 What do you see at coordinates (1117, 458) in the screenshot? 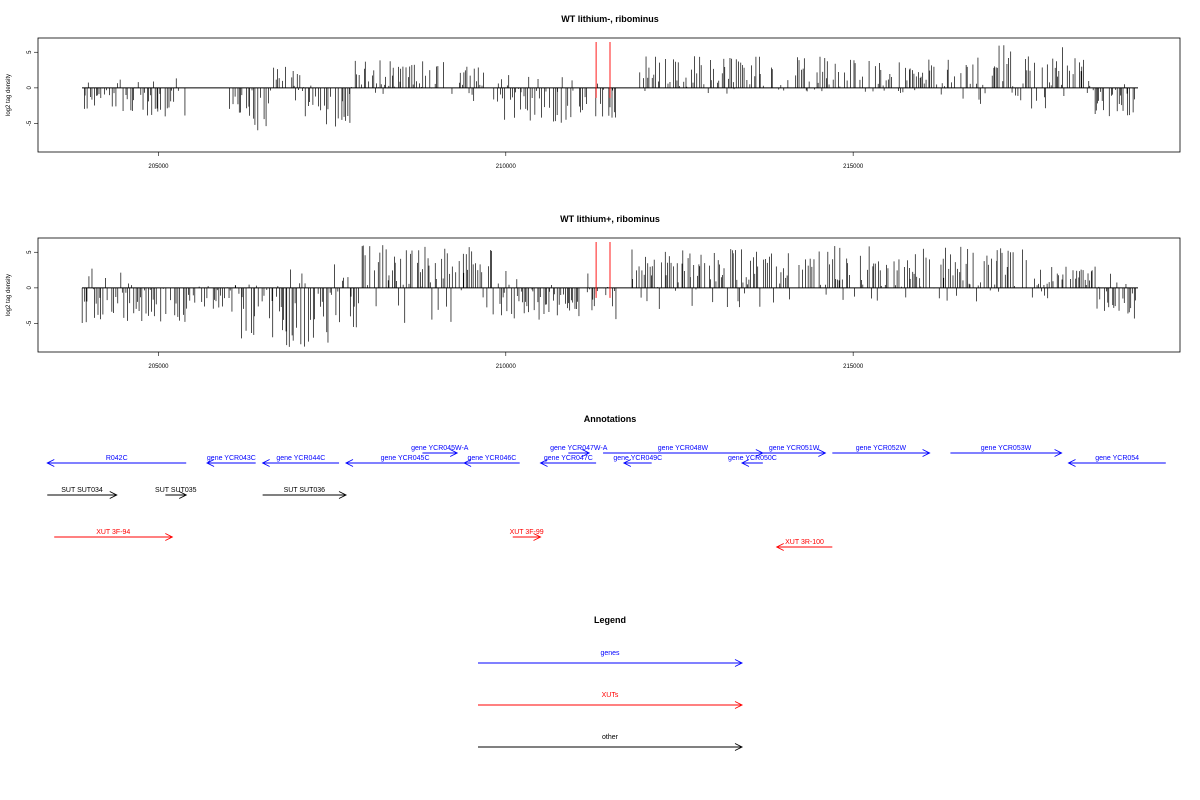
I see `feature-label: gene YCR054` at bounding box center [1117, 458].